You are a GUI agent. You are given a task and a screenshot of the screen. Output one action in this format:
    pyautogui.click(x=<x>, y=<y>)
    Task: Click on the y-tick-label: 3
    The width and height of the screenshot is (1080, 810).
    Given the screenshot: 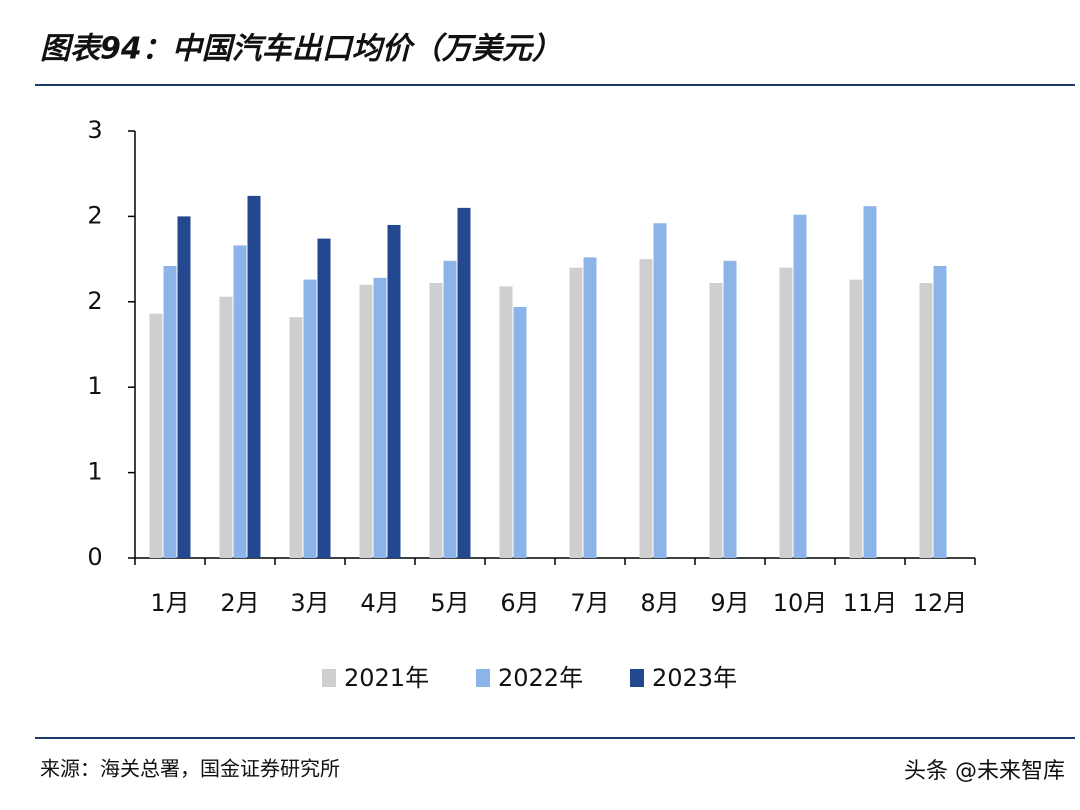 What is the action you would take?
    pyautogui.click(x=94, y=130)
    